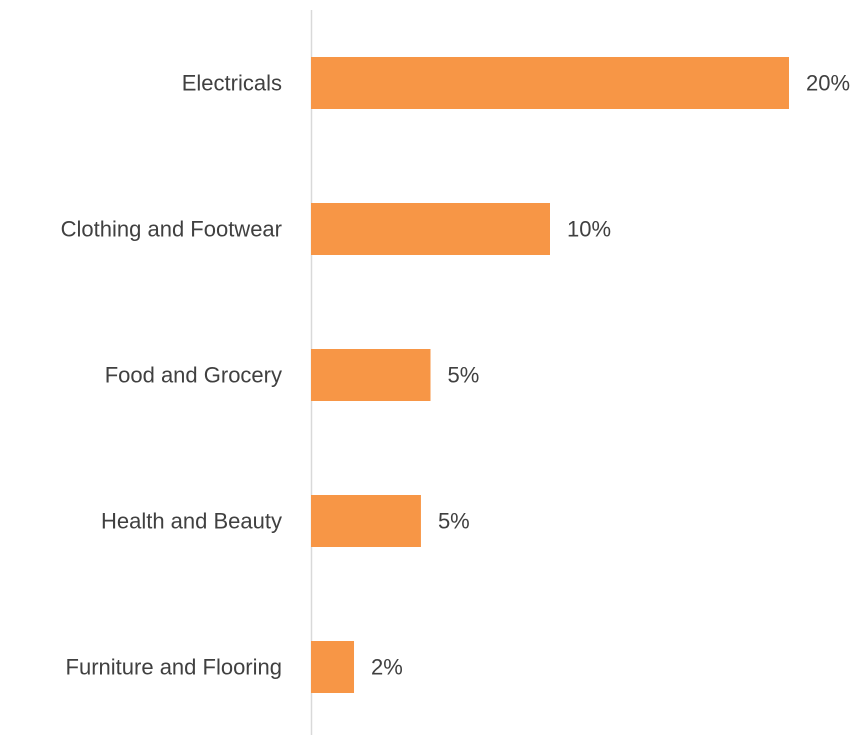 The image size is (858, 741). I want to click on bar-electricals, so click(550, 83).